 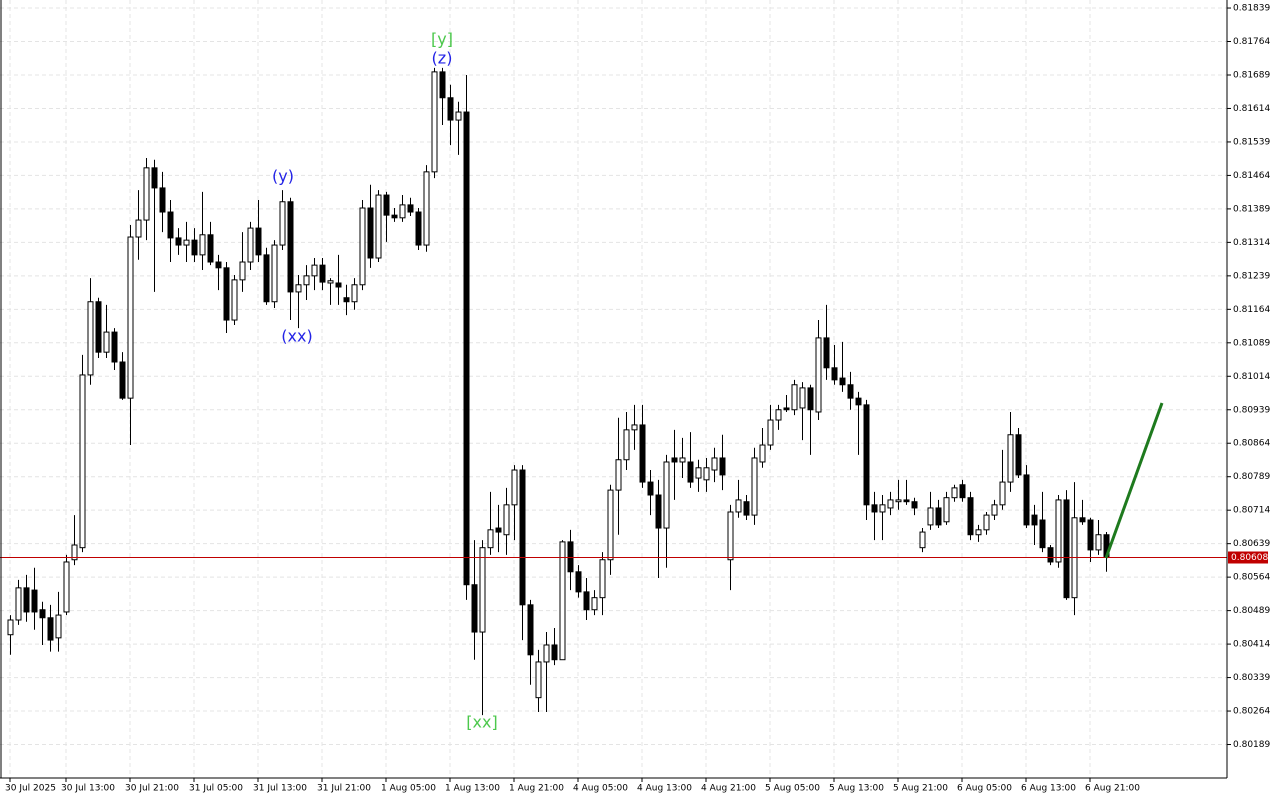 What do you see at coordinates (30, 789) in the screenshot?
I see `x-tick-label: 30 Jul 2025` at bounding box center [30, 789].